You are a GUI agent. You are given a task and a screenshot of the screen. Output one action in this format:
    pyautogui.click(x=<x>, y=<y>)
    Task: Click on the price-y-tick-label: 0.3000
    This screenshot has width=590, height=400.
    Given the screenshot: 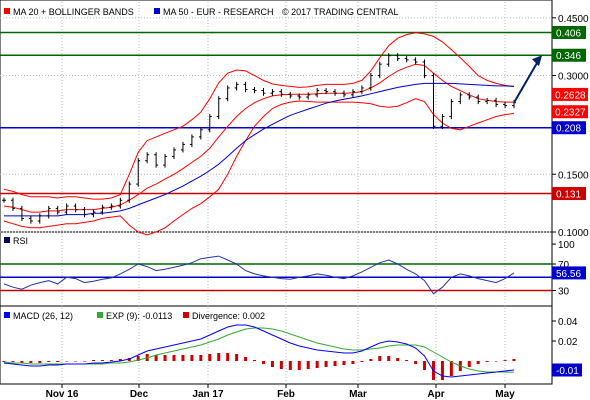 What is the action you would take?
    pyautogui.click(x=573, y=77)
    